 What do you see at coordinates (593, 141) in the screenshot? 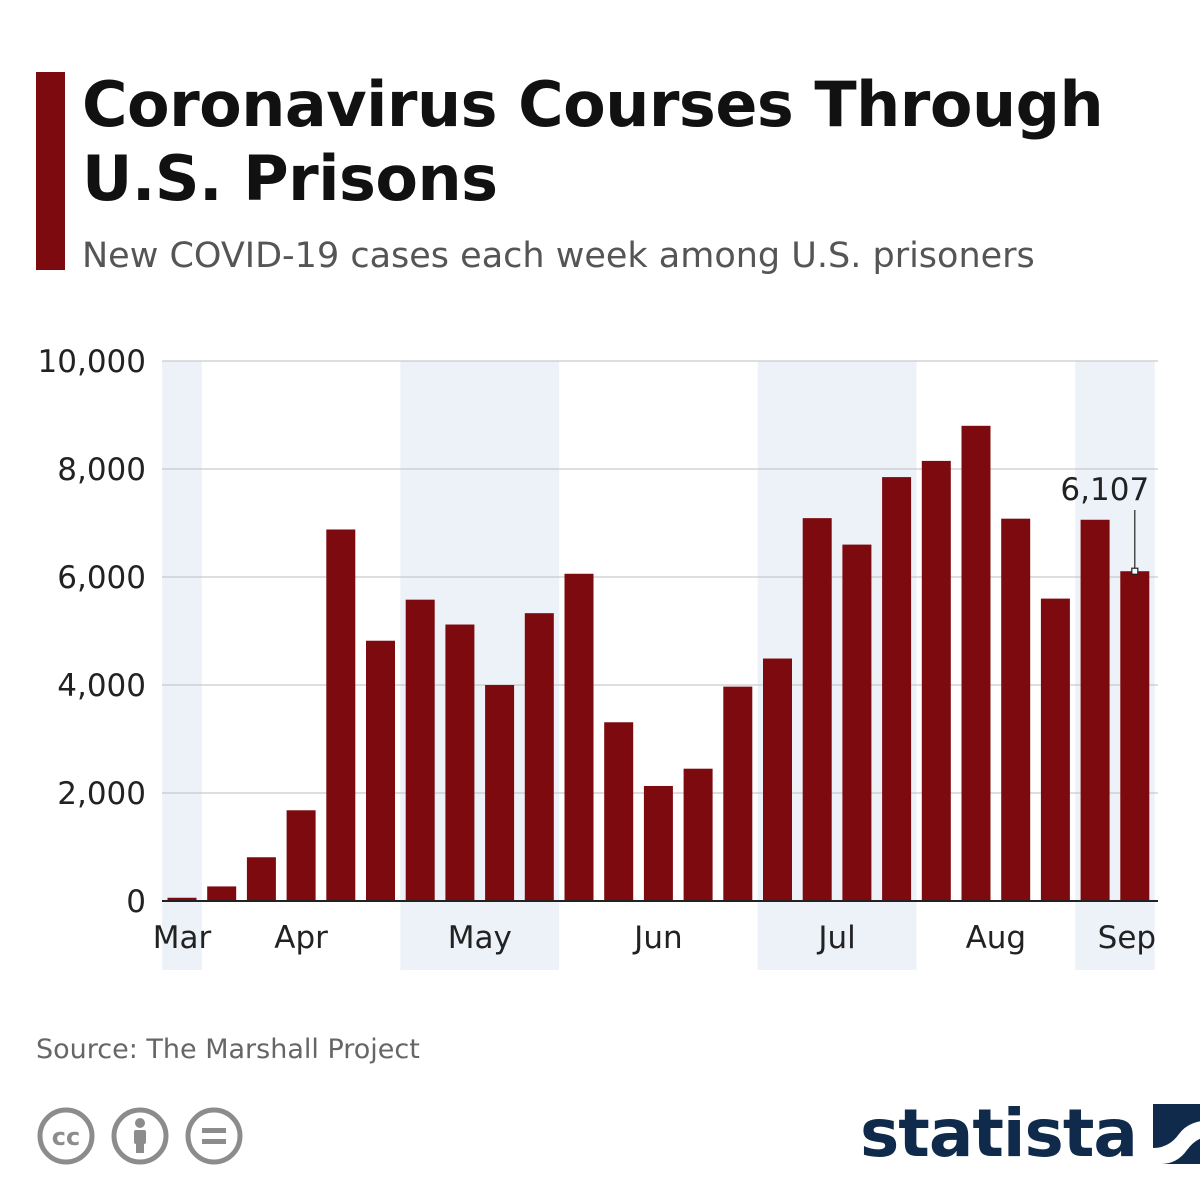
I see `chart-title: Coronavirus Courses Through U.S. Prisons` at bounding box center [593, 141].